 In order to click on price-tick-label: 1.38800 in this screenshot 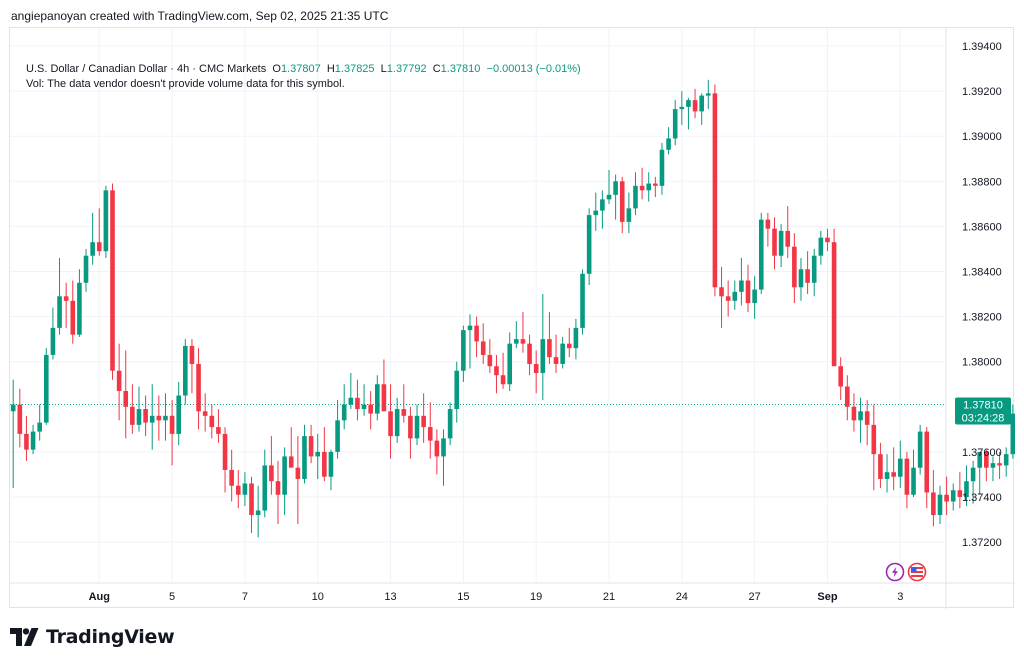, I will do `click(982, 182)`.